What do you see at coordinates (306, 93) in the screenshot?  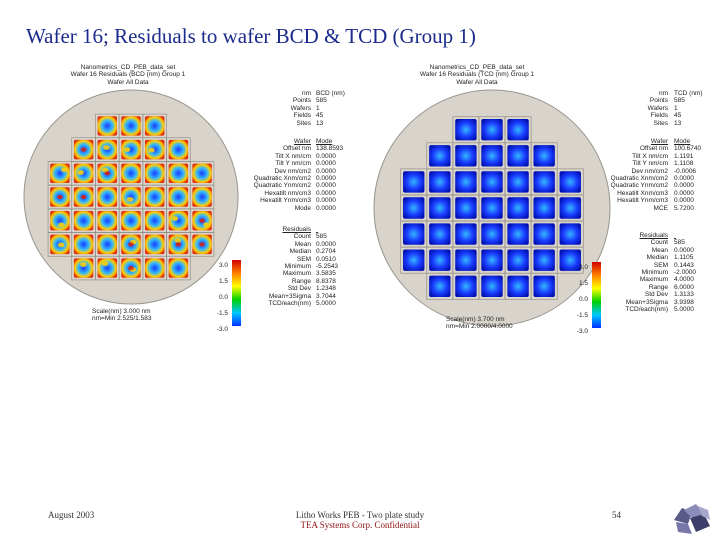 I see `stat-label: nm` at bounding box center [306, 93].